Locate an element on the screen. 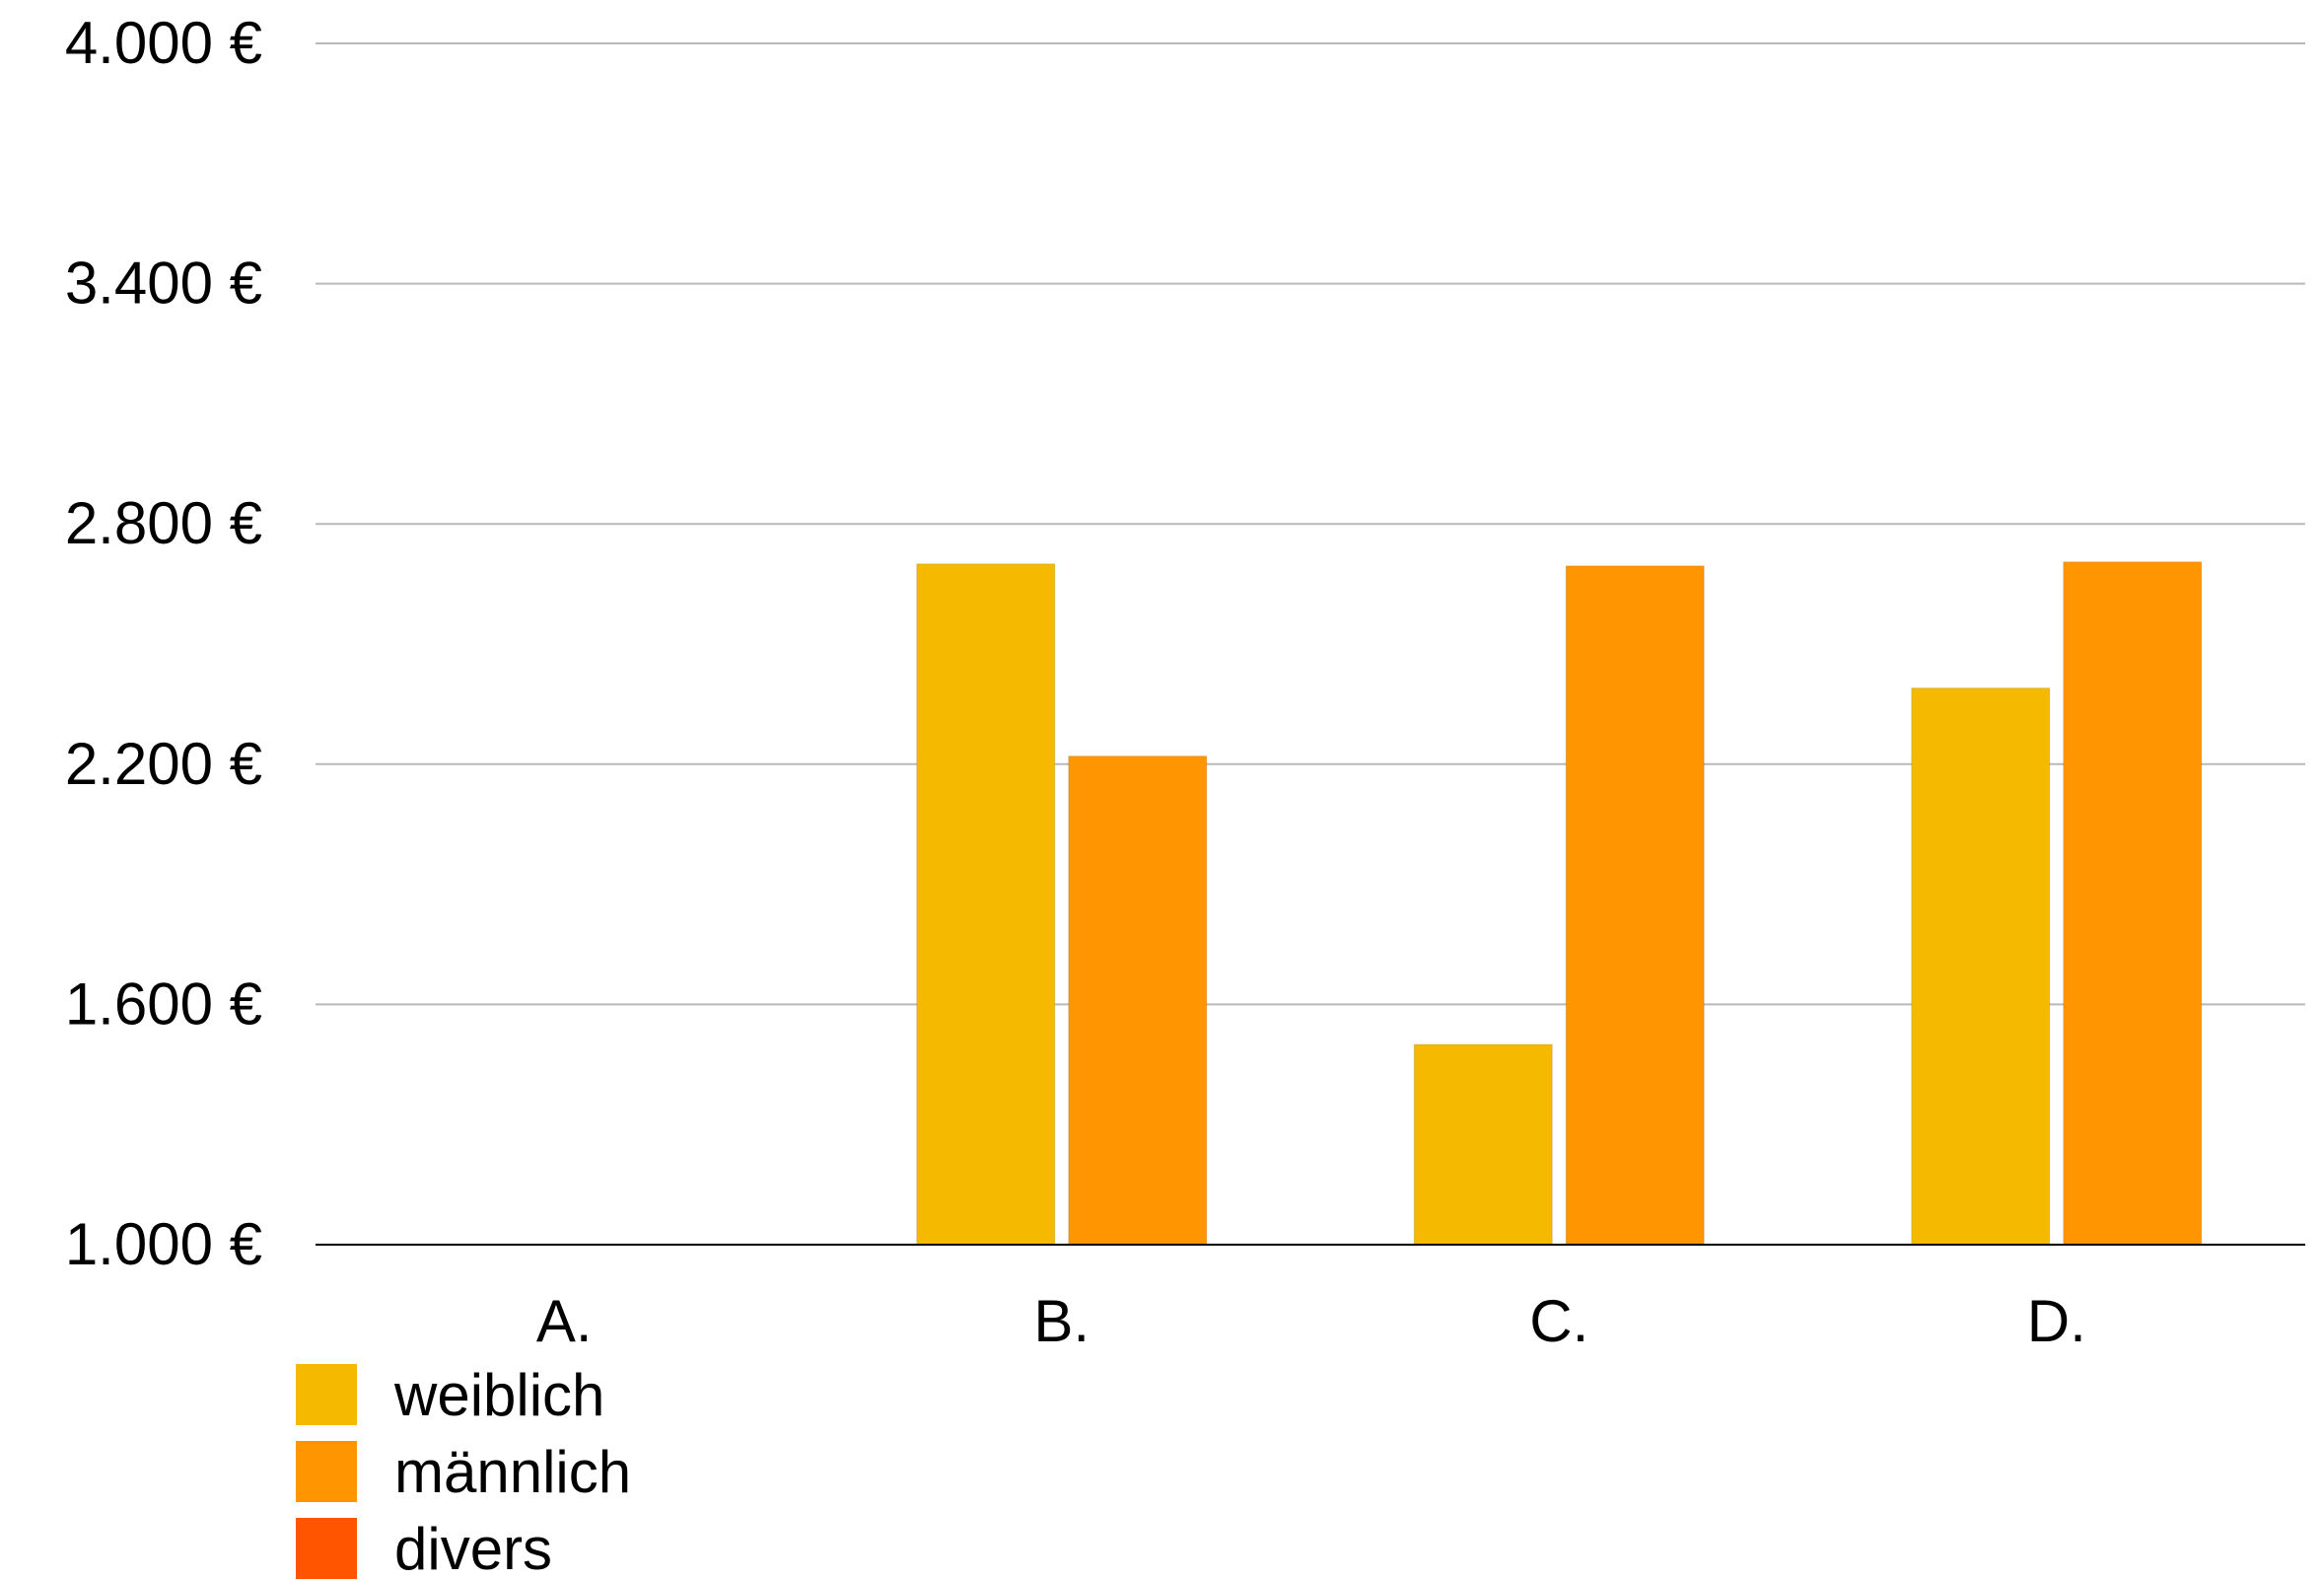  legend: weiblich männlich divers is located at coordinates (463, 1471).